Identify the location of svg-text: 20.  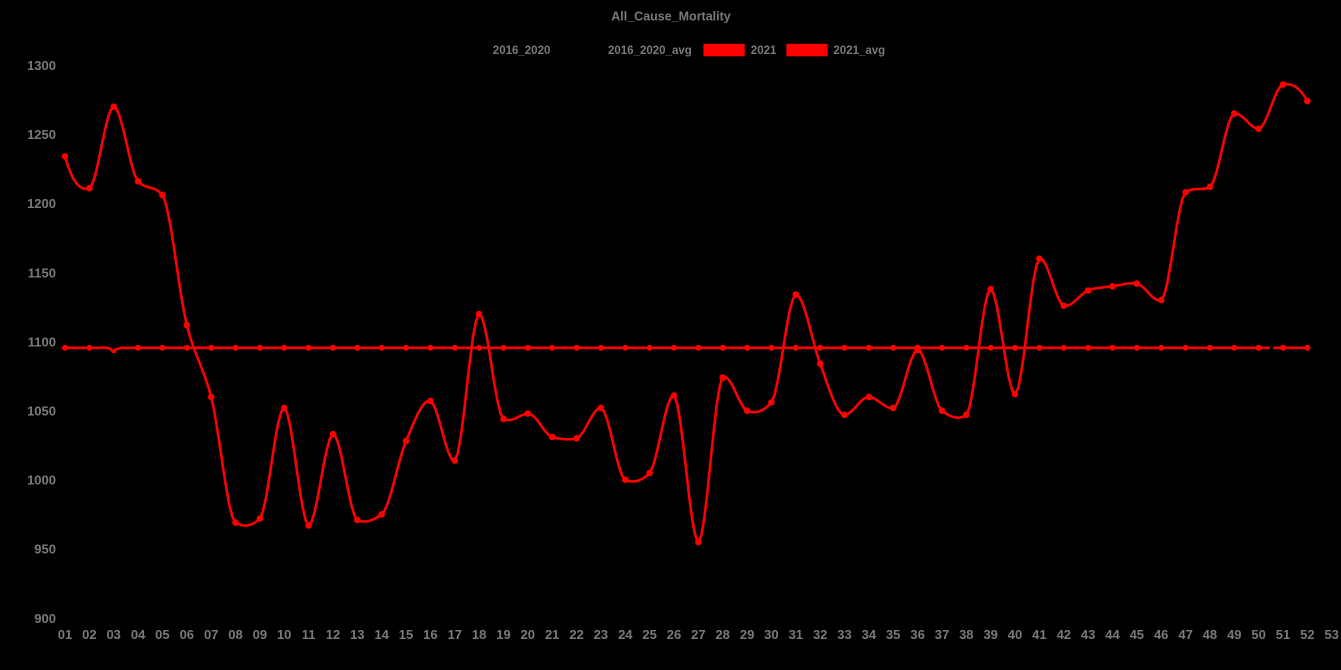
(528, 634).